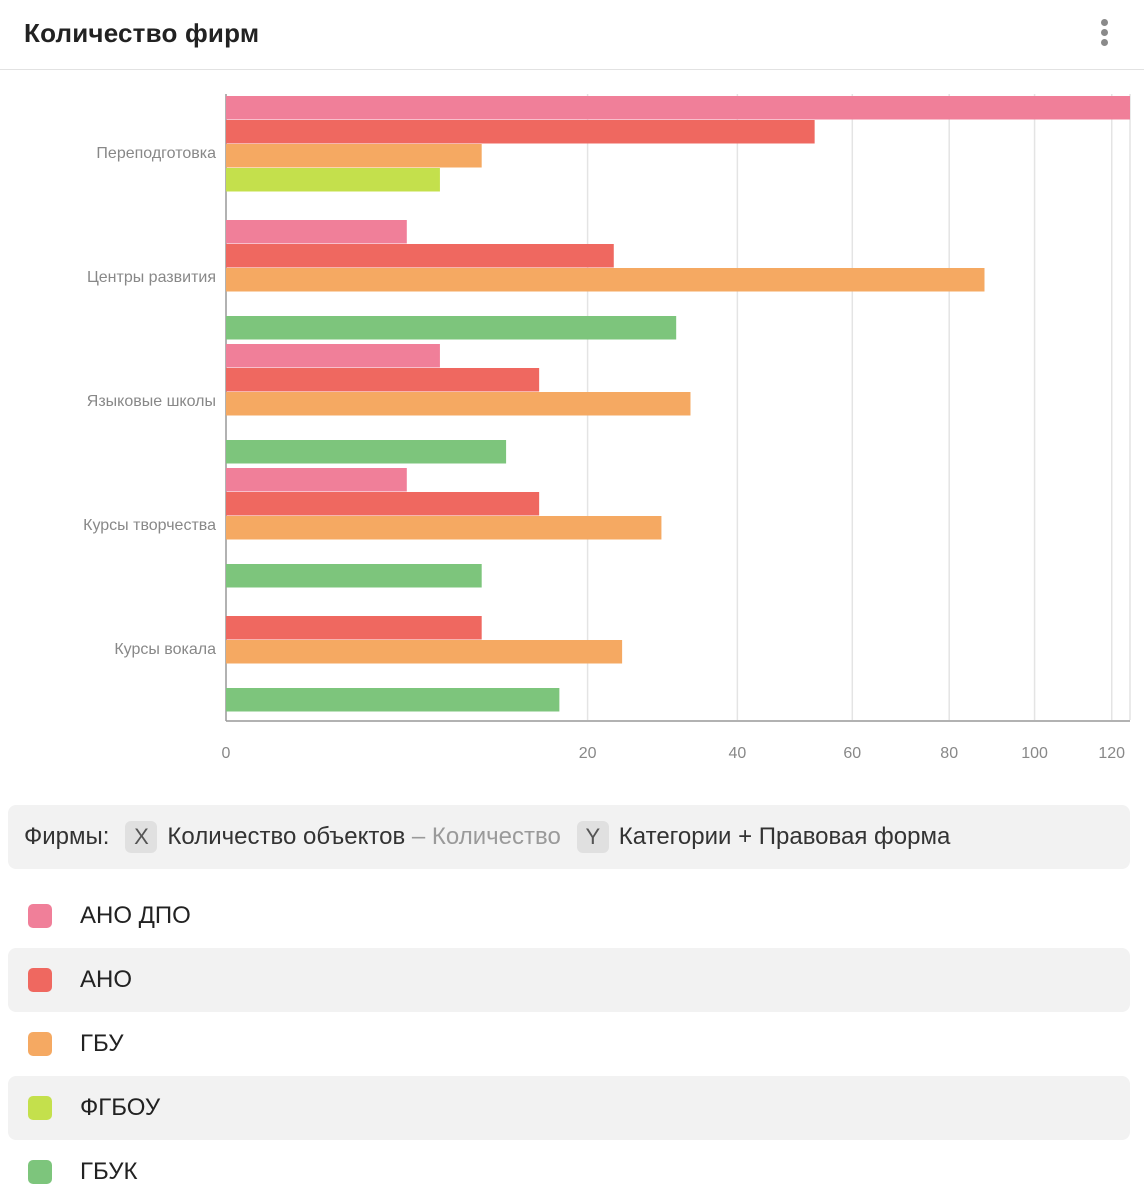  I want to click on legend-label: ГБУ, so click(102, 1043).